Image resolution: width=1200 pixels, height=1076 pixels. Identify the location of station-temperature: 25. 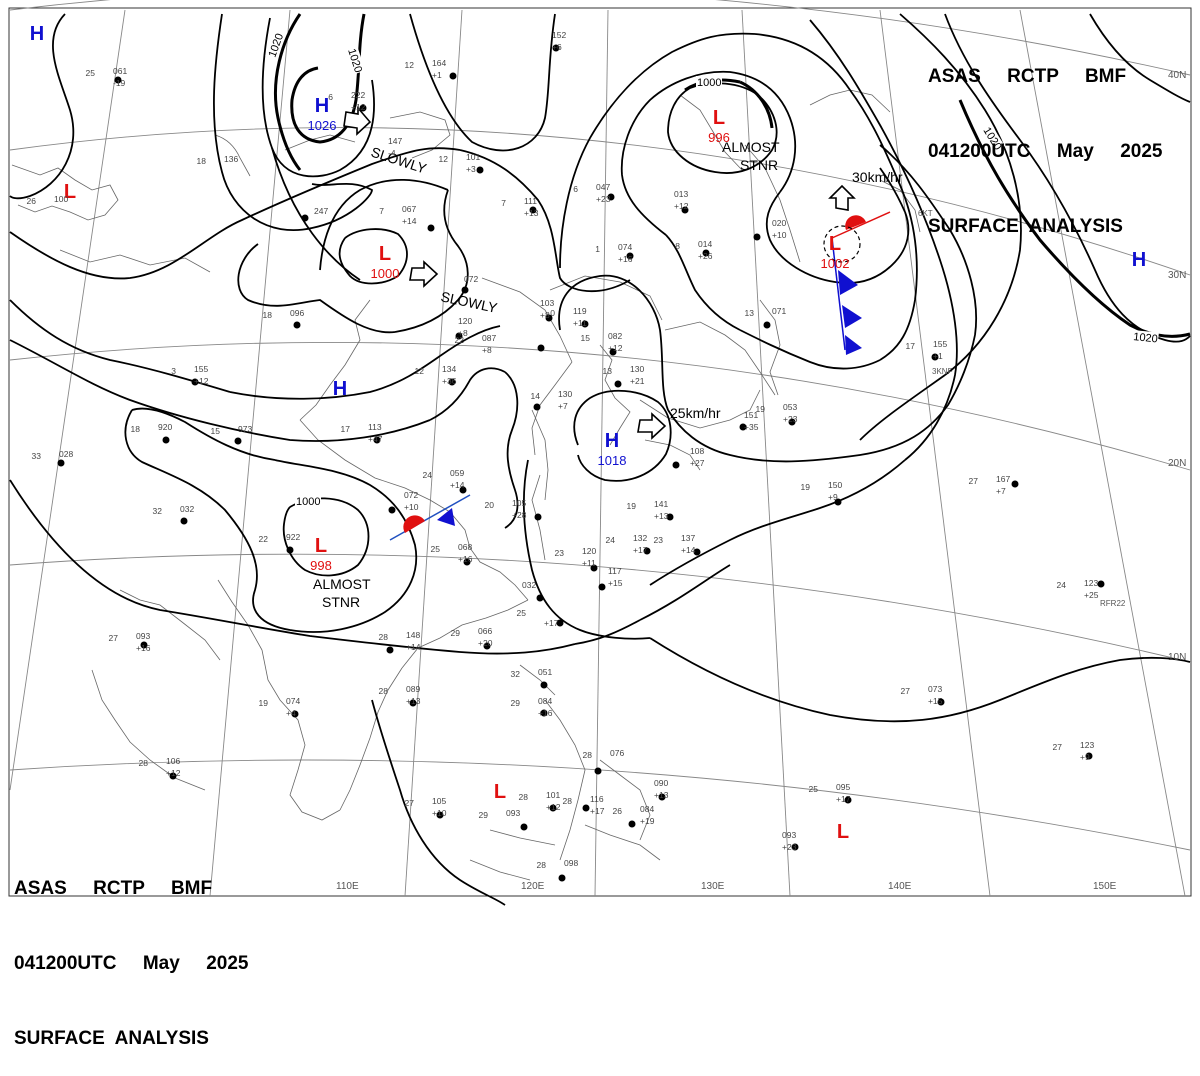
(814, 789).